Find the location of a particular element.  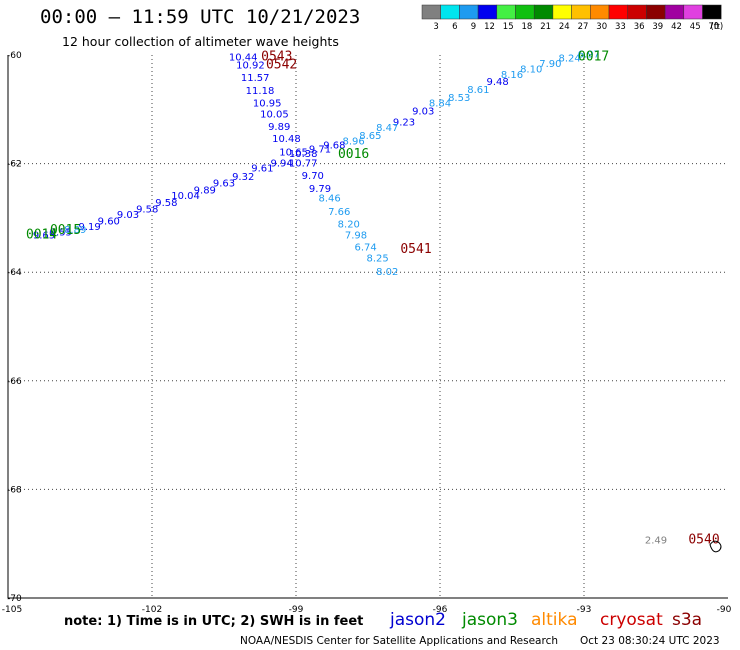

swh-value-label: 8.89 is located at coordinates (75, 230).